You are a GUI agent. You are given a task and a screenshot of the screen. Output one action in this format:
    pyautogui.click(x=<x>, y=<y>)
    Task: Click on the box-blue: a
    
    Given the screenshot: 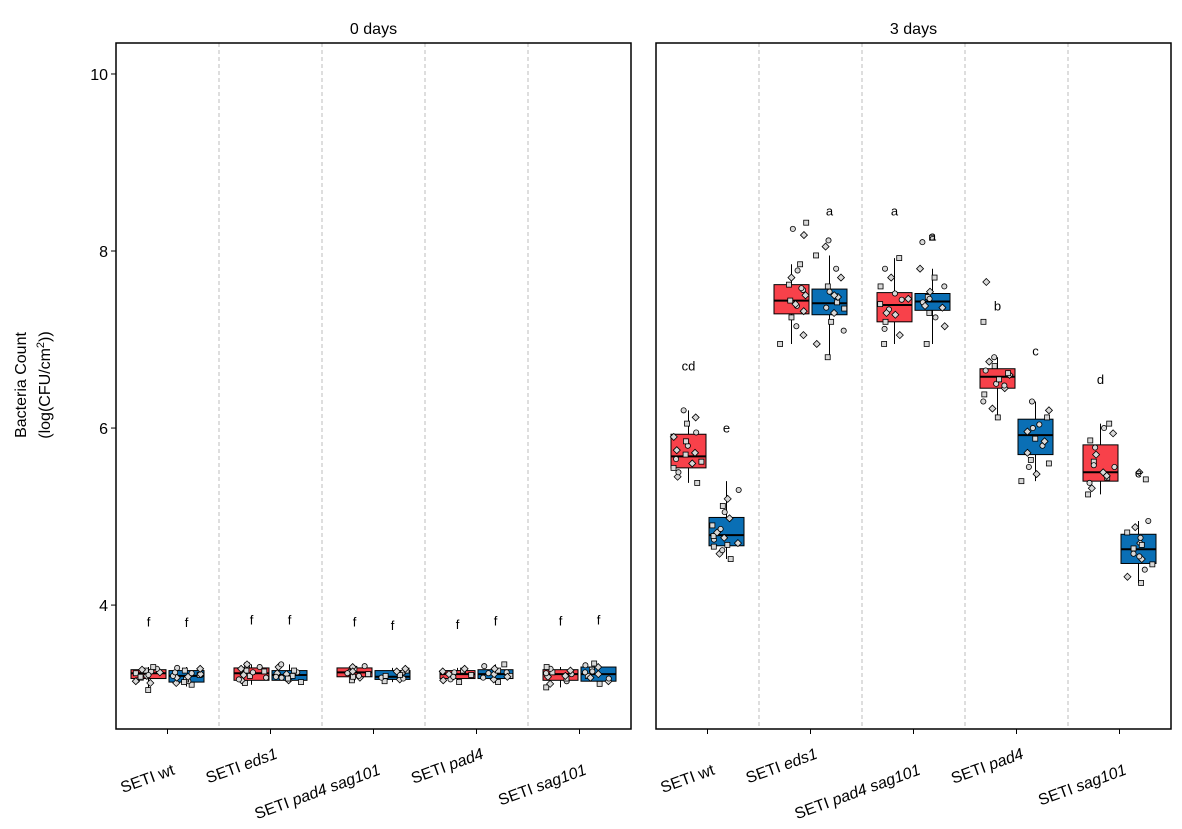 What is the action you would take?
    pyautogui.click(x=829, y=282)
    